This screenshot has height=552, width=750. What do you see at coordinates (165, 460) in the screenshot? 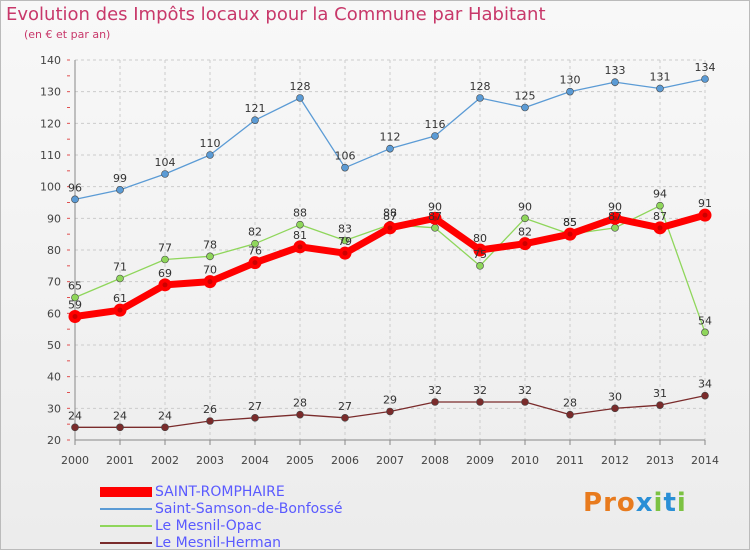
I see `x-tick-label: 2002` at bounding box center [165, 460].